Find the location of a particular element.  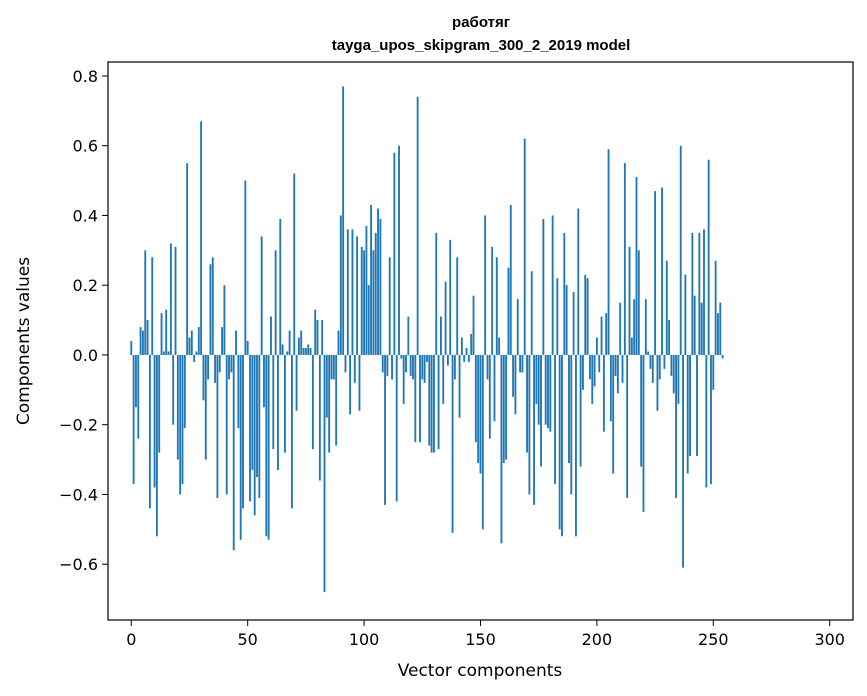

x-axis-label: Vector components is located at coordinates (480, 671).